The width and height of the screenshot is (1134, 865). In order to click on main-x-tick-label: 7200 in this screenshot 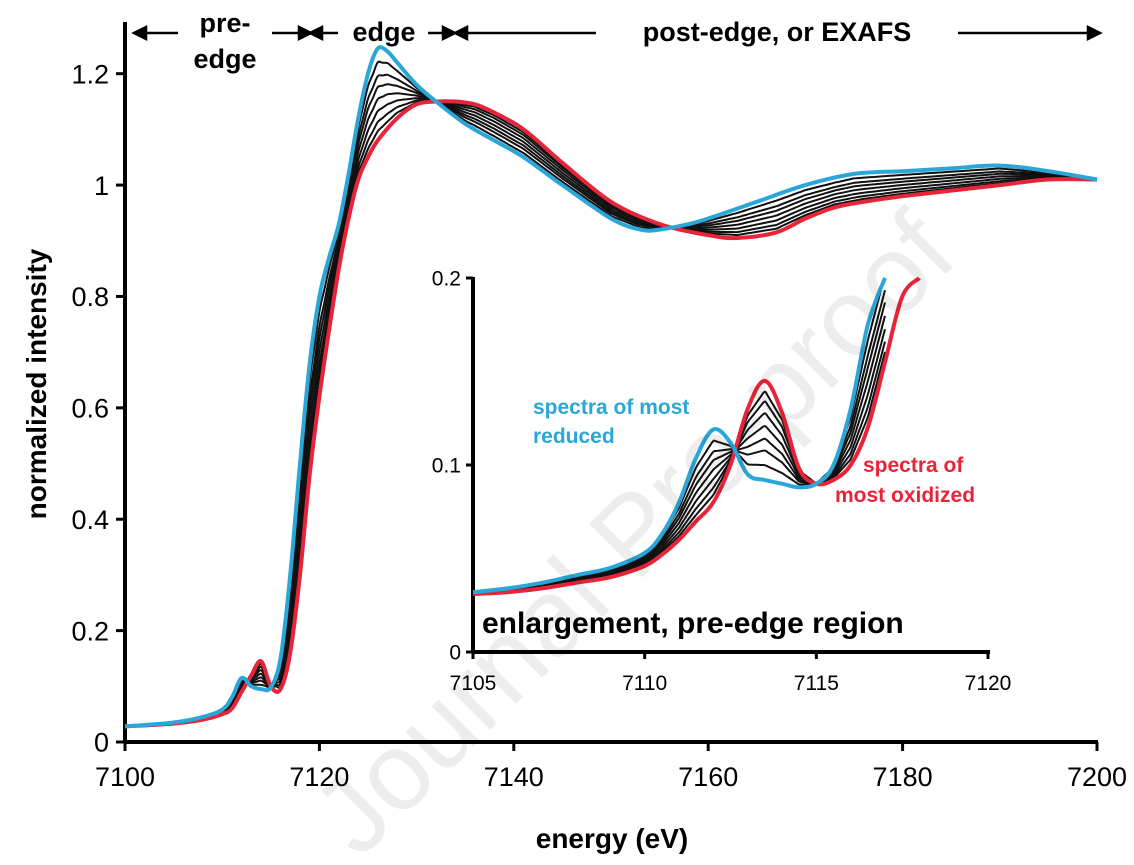, I will do `click(1097, 777)`.